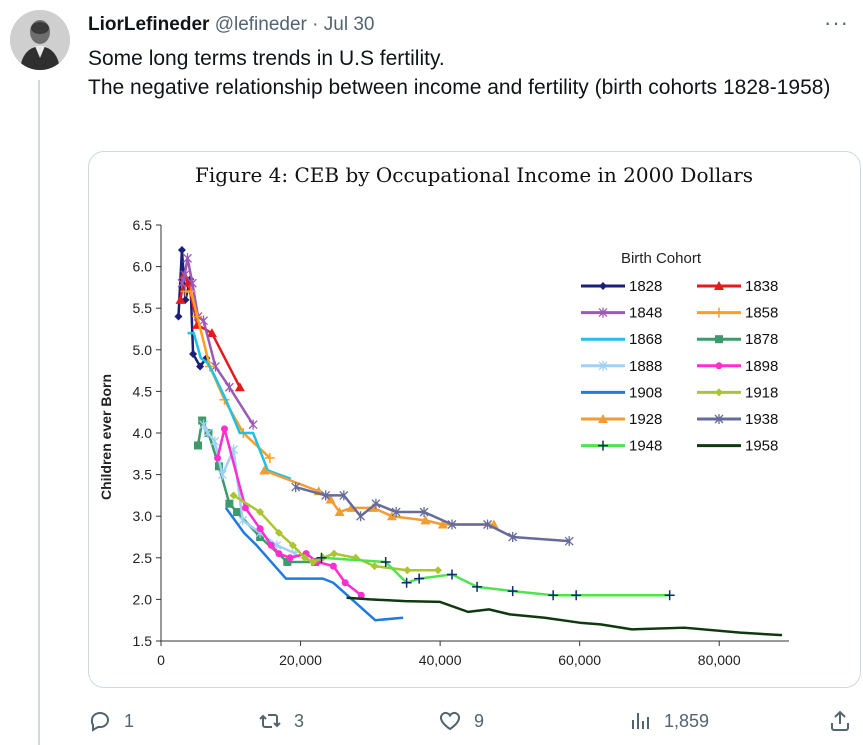 The image size is (863, 745). I want to click on y-tick-label: 2.0, so click(143, 599).